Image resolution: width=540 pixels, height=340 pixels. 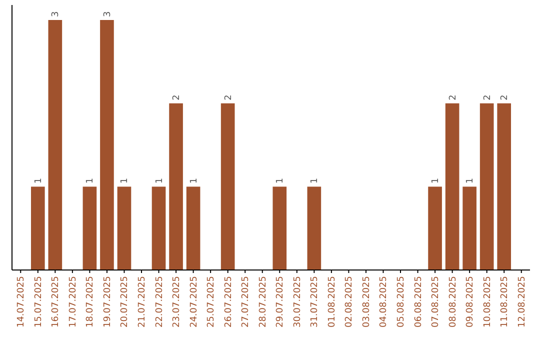 I want to click on x-tick-label: 27.07.2025, so click(x=246, y=302).